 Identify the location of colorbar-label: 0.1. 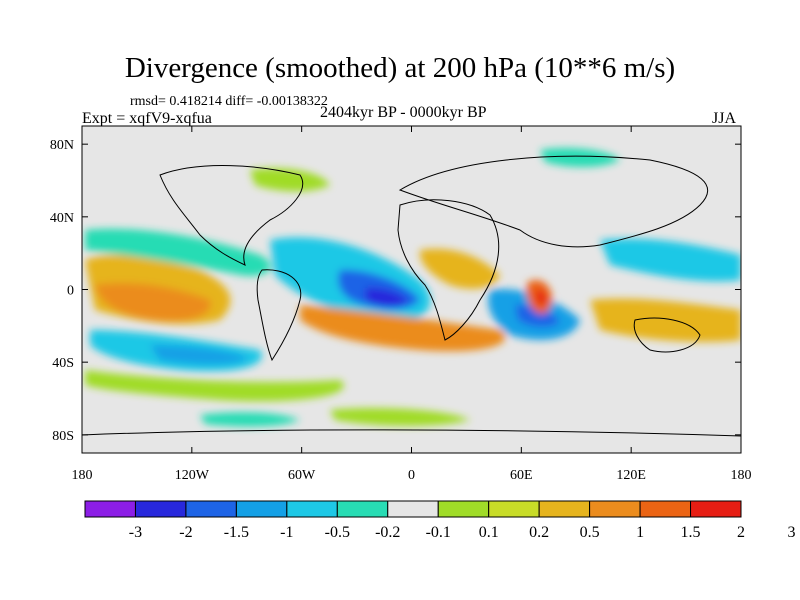
(489, 532).